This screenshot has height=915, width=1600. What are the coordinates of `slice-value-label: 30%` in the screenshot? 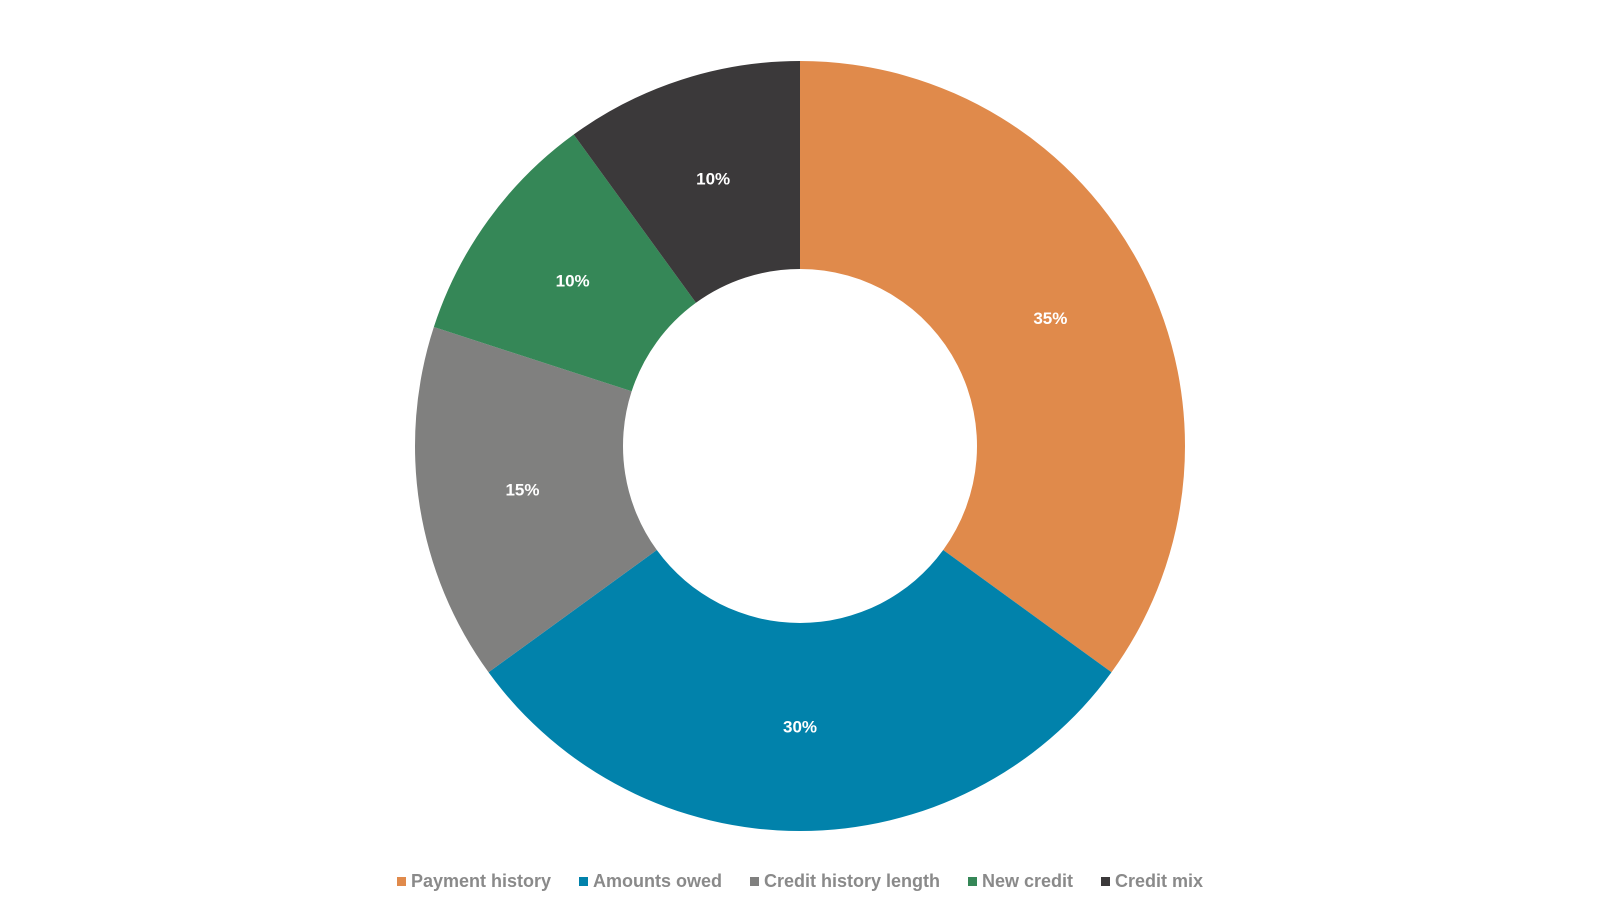 It's located at (800, 727).